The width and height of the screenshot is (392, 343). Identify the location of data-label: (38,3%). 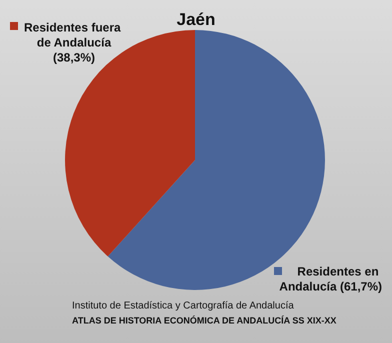
(74, 57).